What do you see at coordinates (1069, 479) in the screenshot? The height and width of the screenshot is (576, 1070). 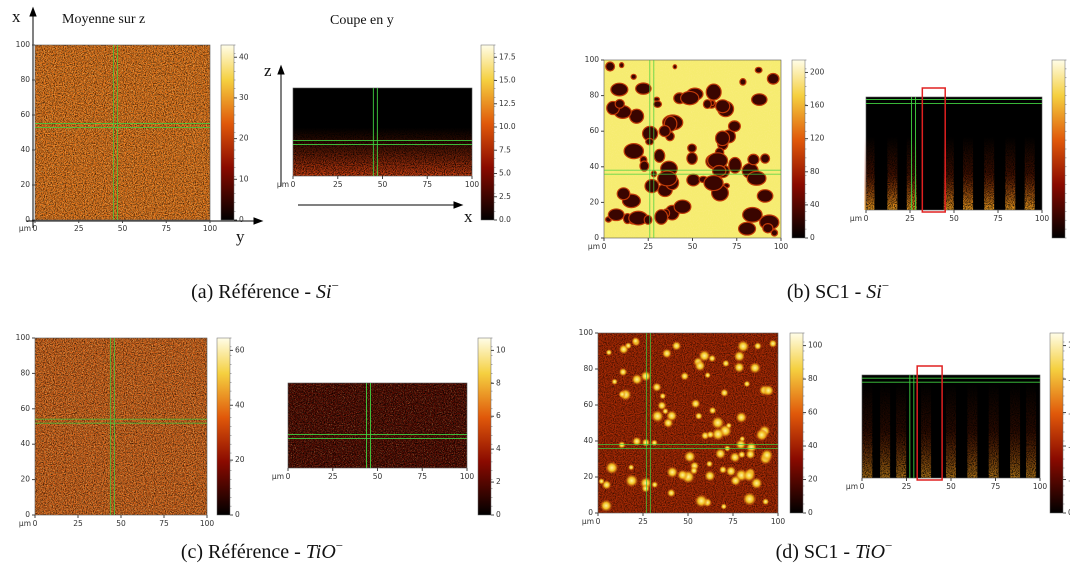 I see `colorbar-tick-label: .2` at bounding box center [1069, 479].